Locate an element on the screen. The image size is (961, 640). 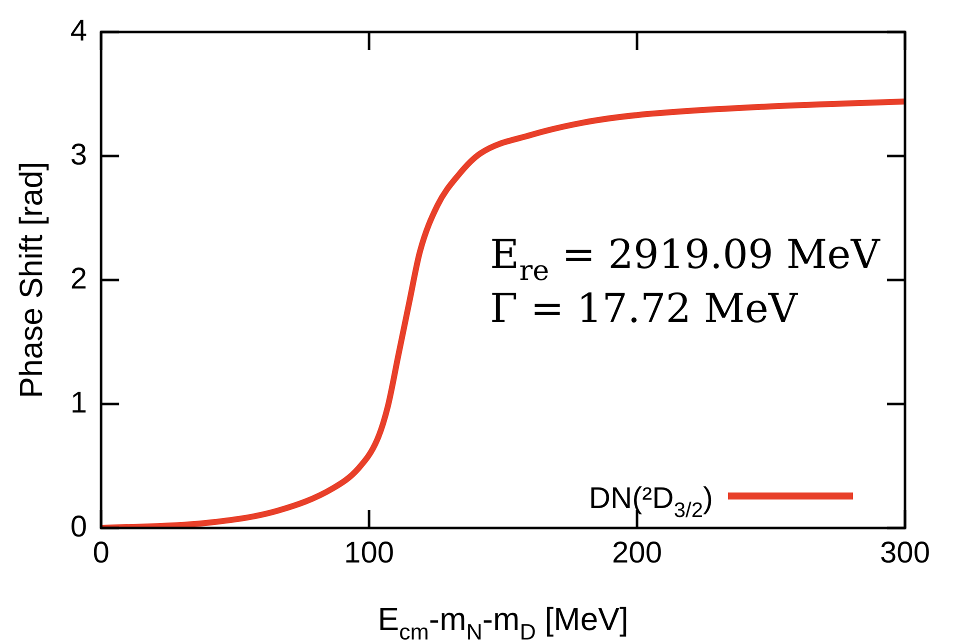
x-tick-label: 100 is located at coordinates (369, 553).